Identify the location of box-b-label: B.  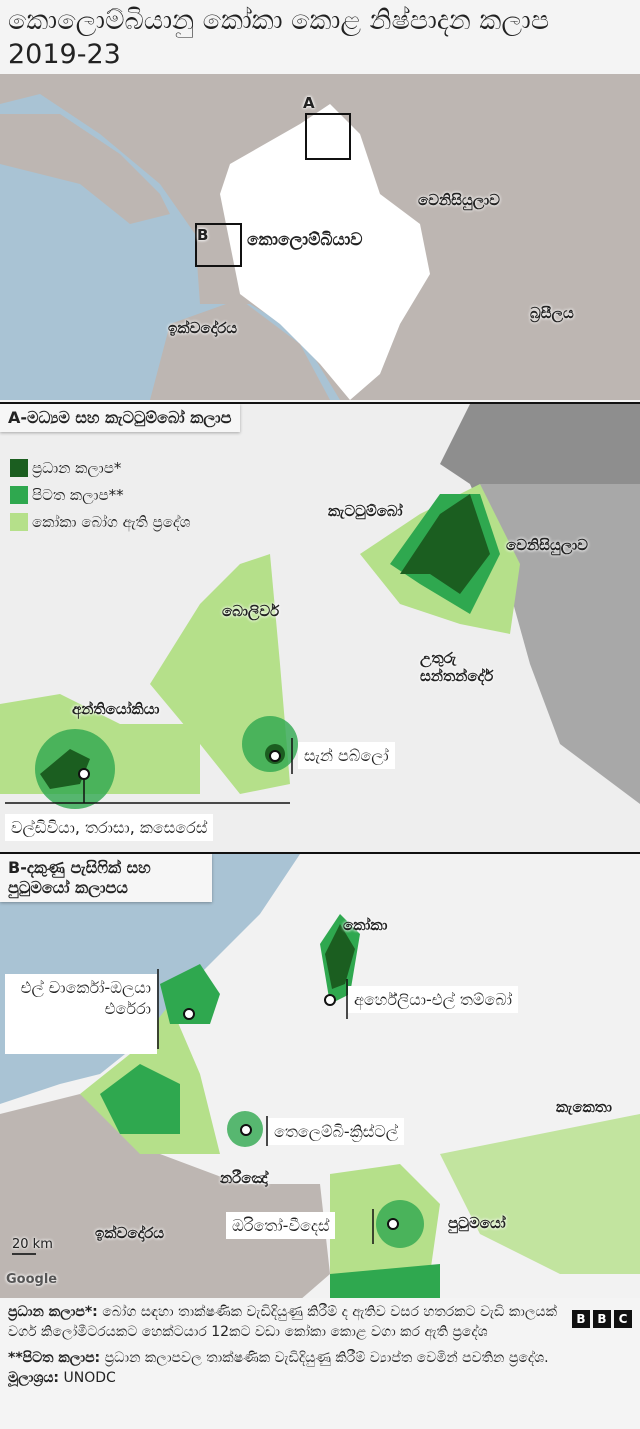
(203, 235).